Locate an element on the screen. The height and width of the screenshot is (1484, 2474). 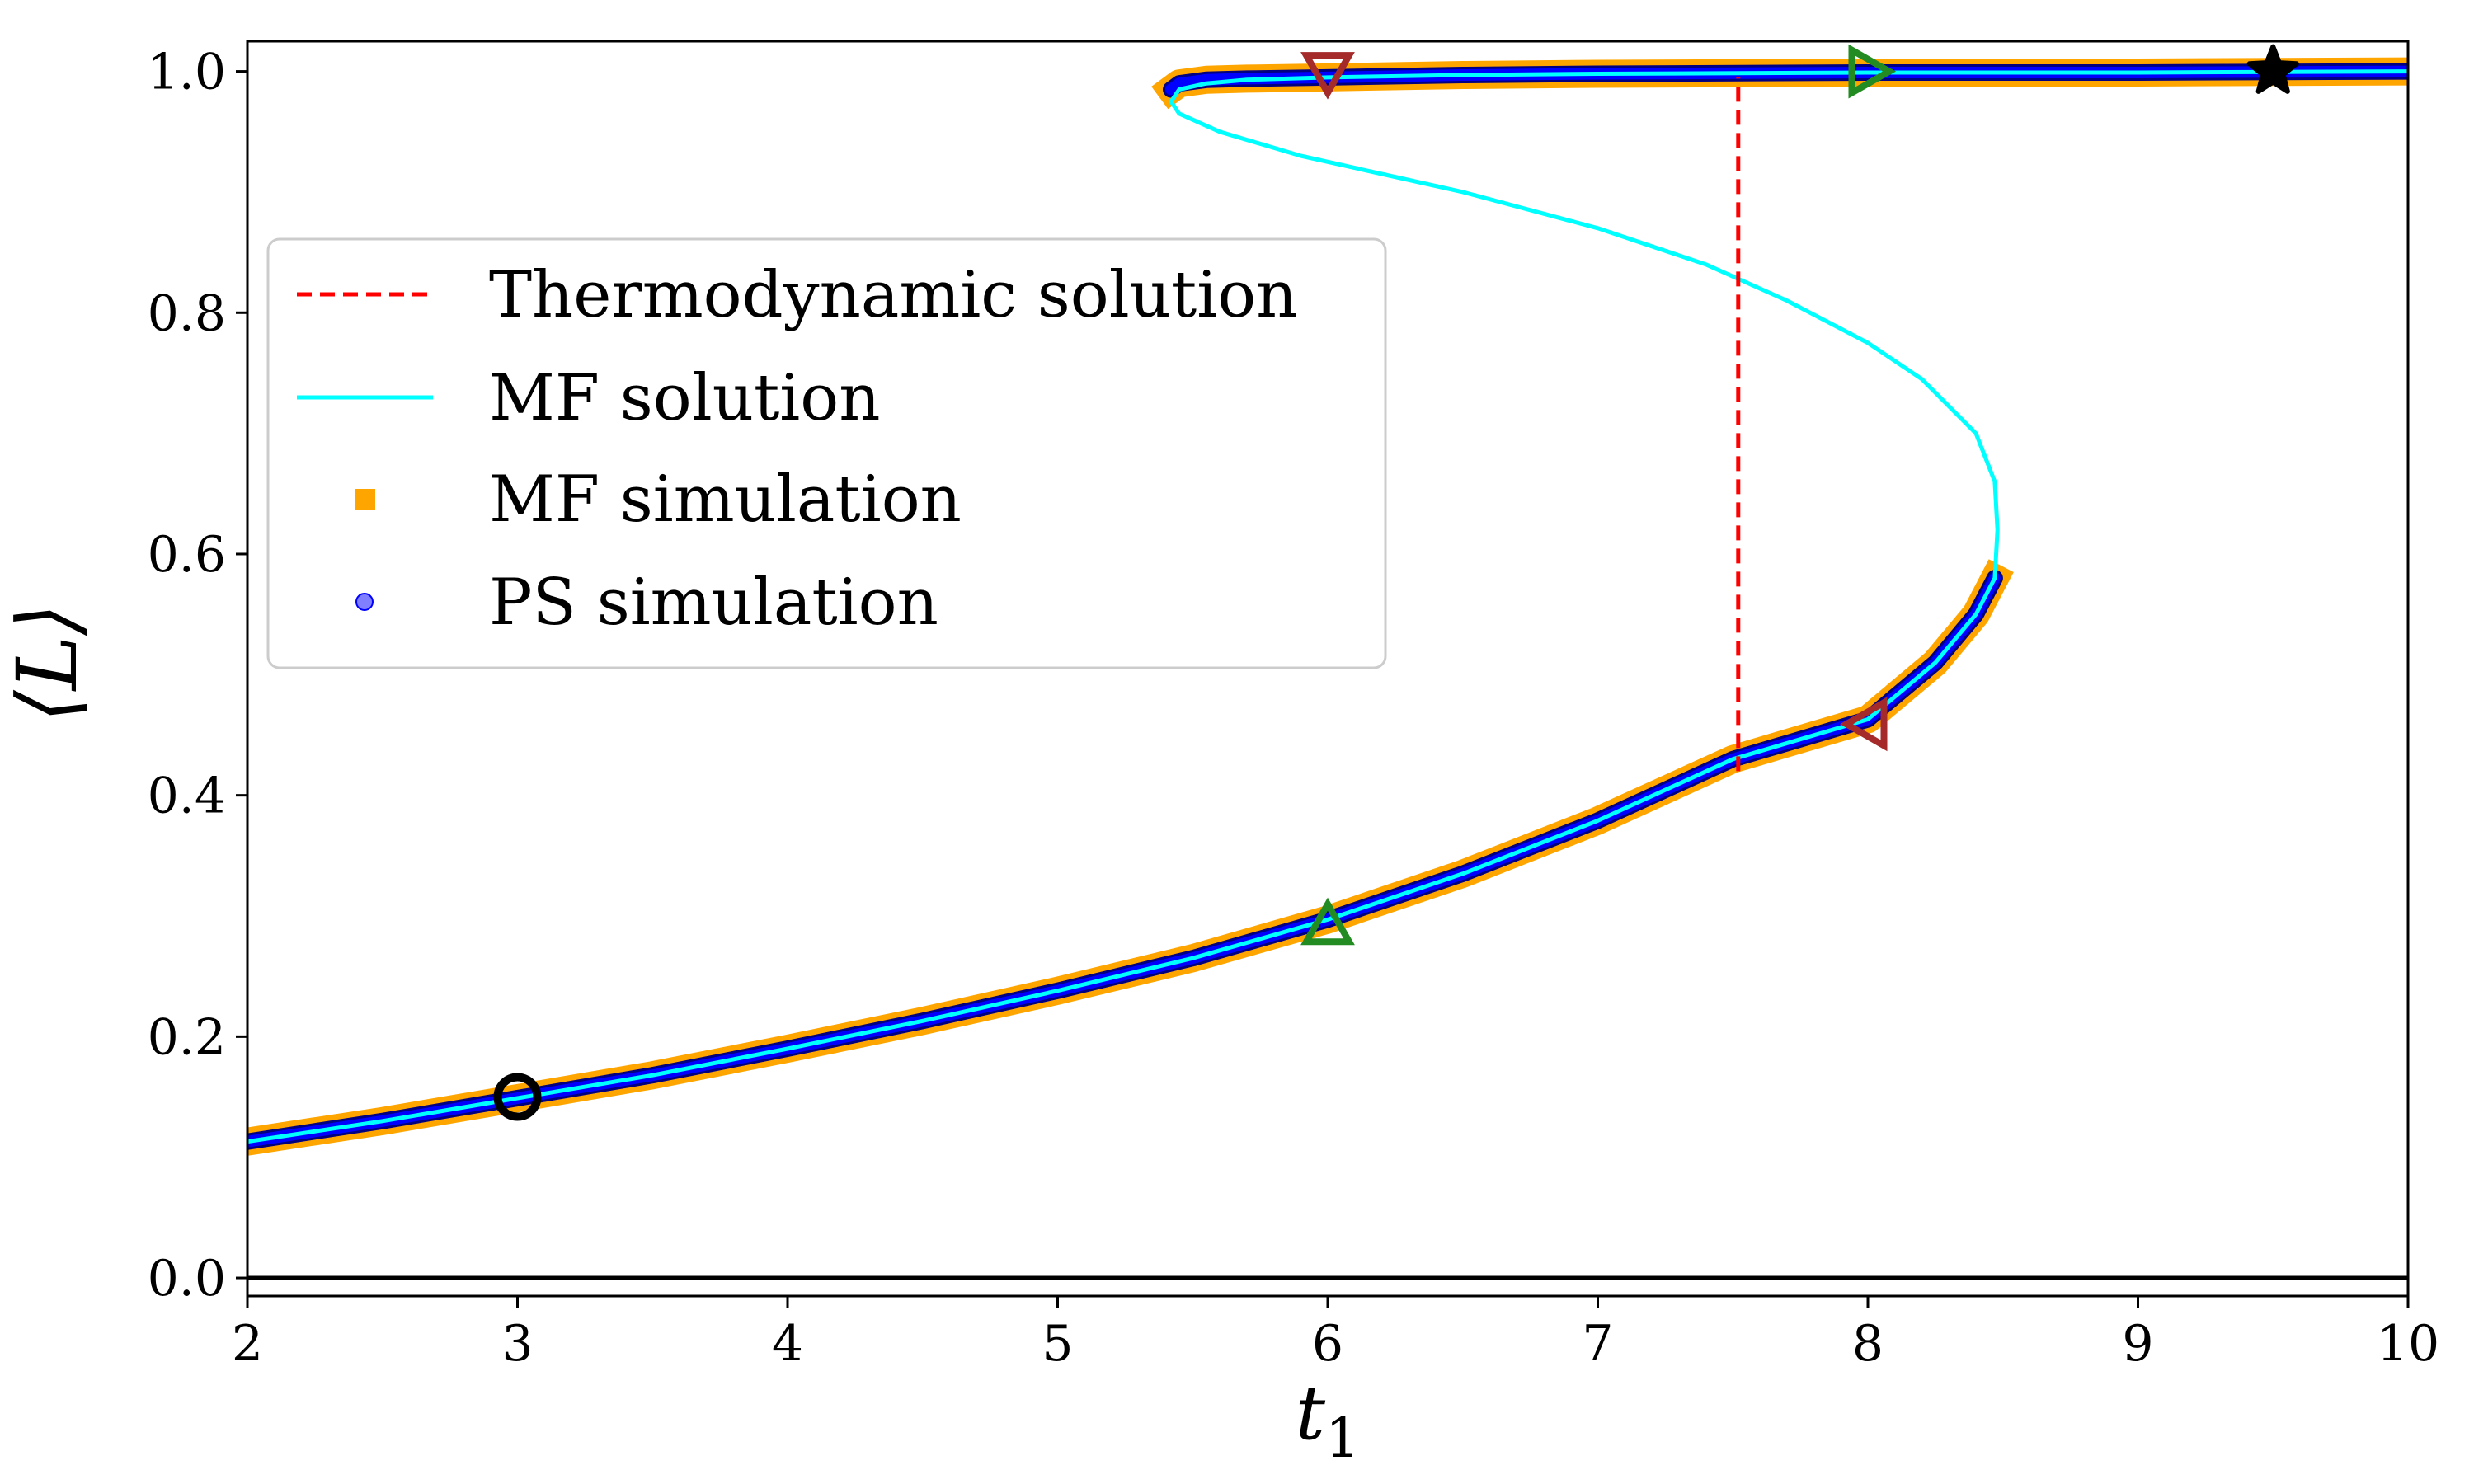
y-tick-label: 1.0 is located at coordinates (187, 72).